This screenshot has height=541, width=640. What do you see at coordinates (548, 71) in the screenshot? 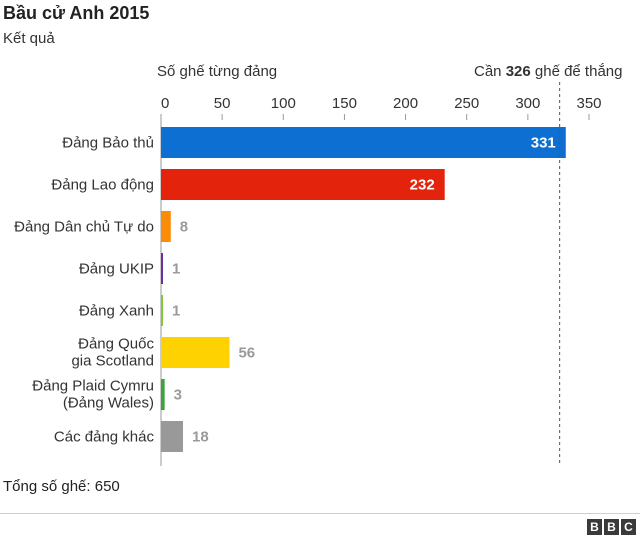
I see `reference-line-label: Cần 326 ghế để thắng` at bounding box center [548, 71].